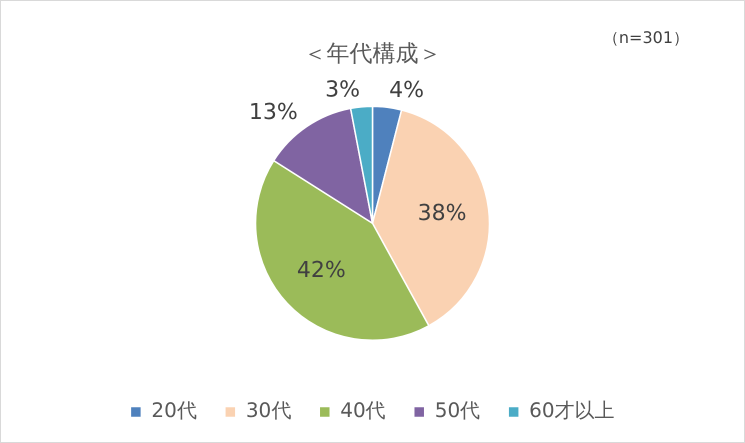 The height and width of the screenshot is (443, 745). I want to click on data-label: 38%, so click(442, 213).